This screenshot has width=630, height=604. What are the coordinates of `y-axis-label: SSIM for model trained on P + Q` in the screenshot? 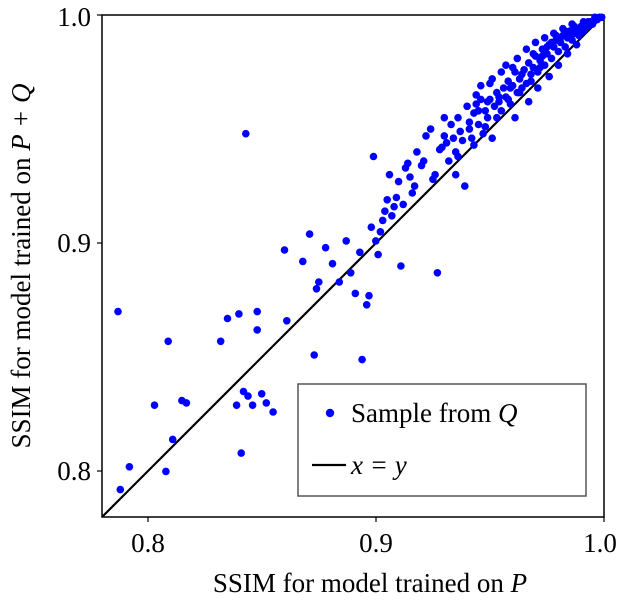 It's located at (21, 266).